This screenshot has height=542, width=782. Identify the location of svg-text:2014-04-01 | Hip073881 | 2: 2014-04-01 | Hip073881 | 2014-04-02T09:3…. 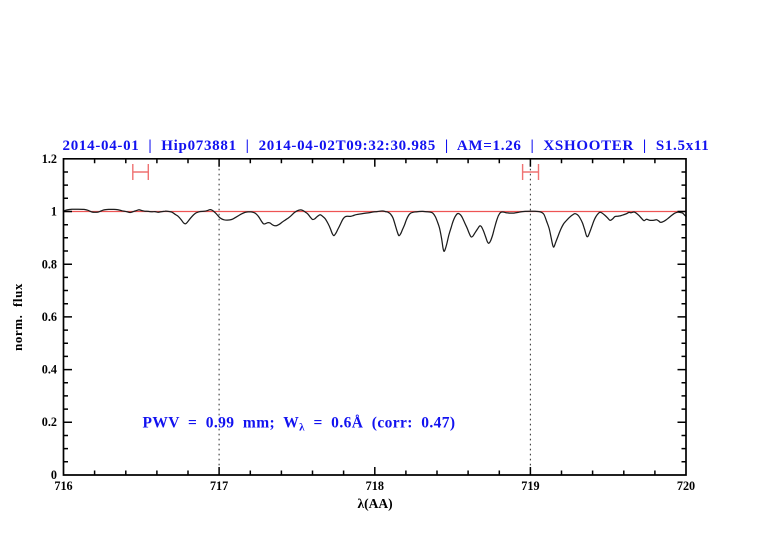
(386, 146).